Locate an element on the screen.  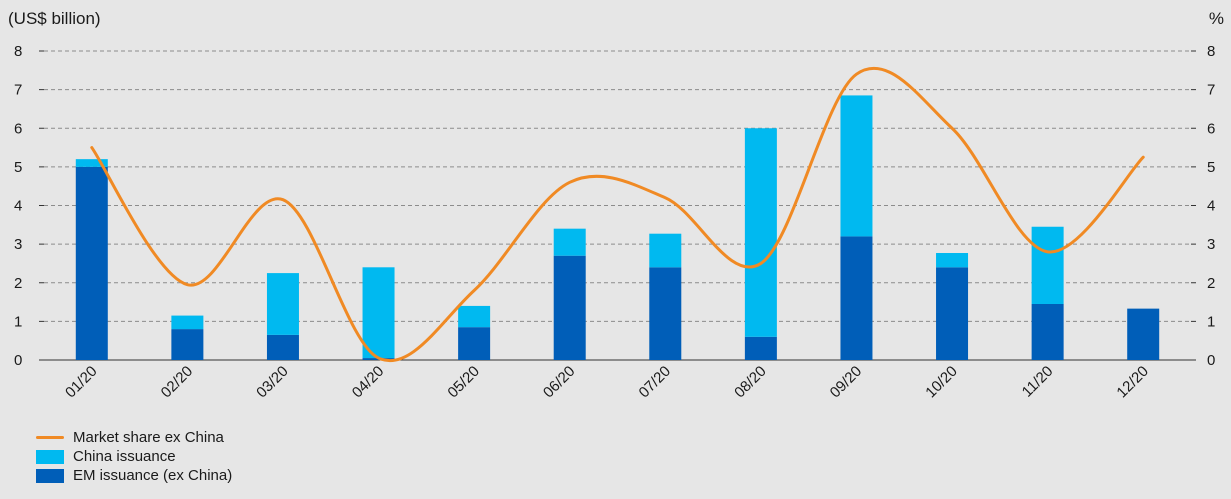
y2-tick-label: 5 is located at coordinates (1211, 167).